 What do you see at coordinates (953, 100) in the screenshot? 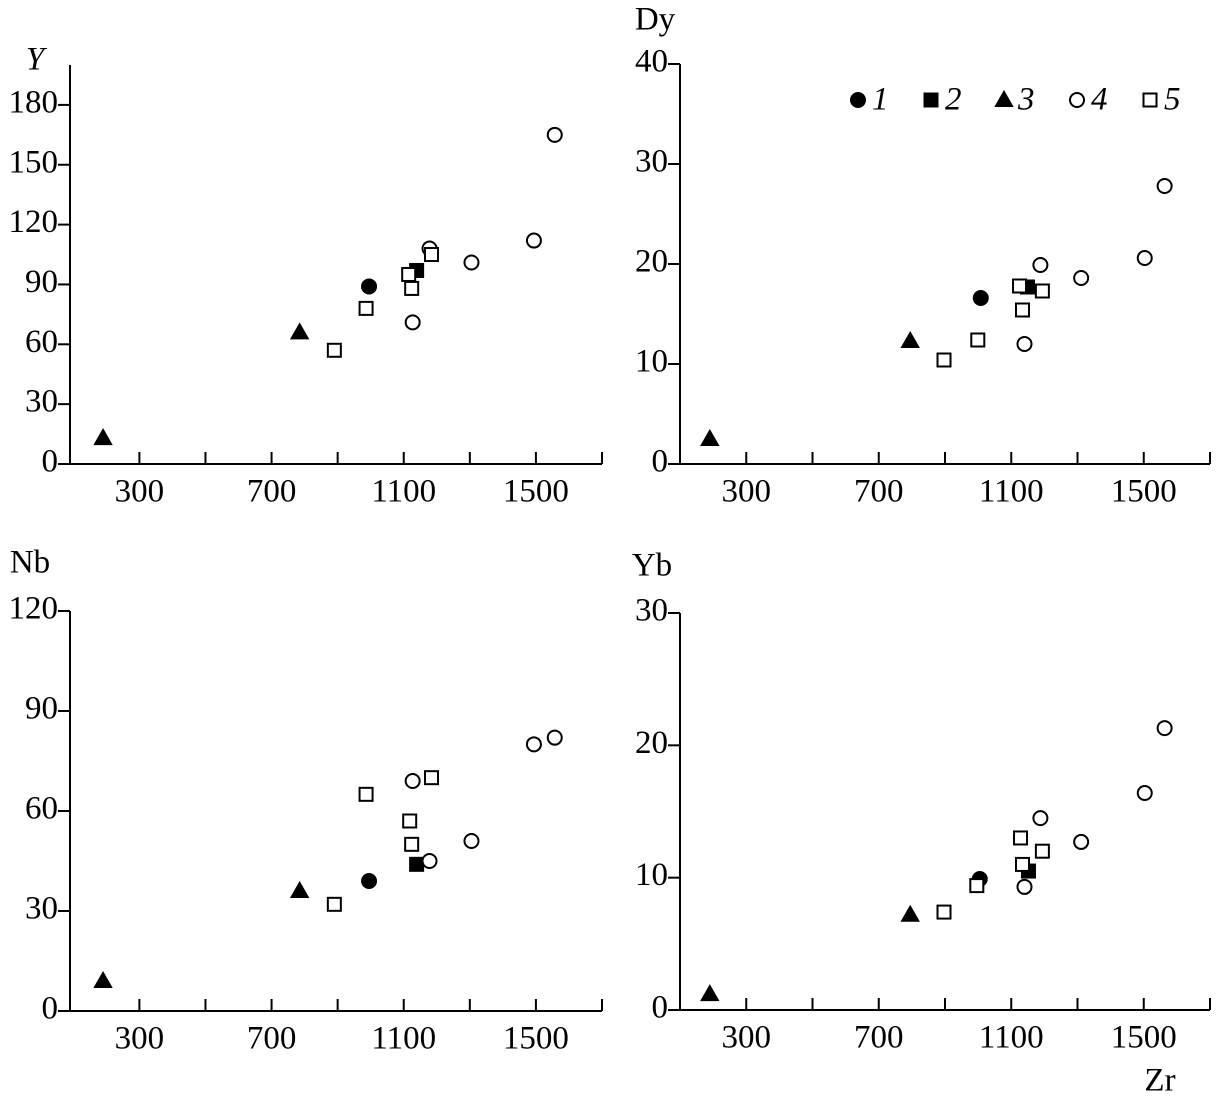
I see `legend-label: 2` at bounding box center [953, 100].